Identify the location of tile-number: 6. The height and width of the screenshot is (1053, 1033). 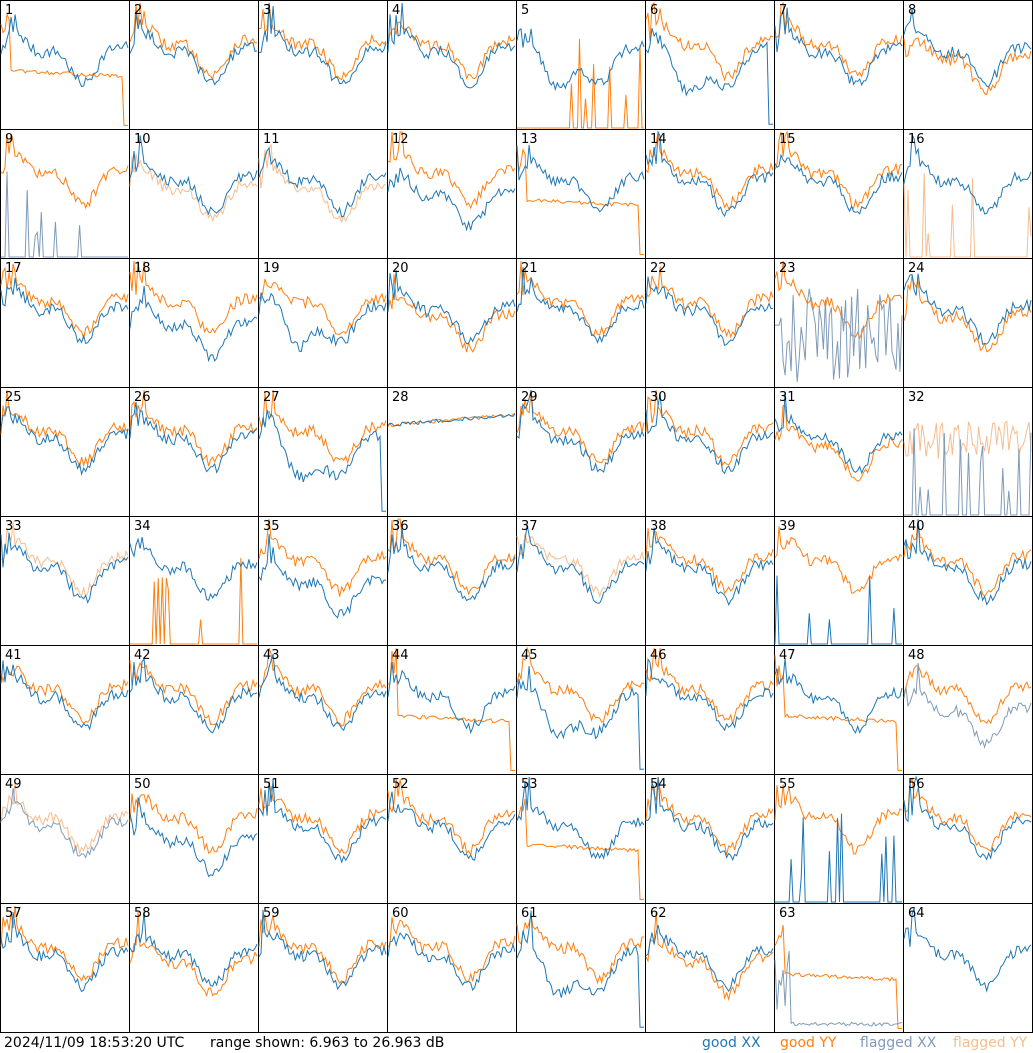
(654, 10).